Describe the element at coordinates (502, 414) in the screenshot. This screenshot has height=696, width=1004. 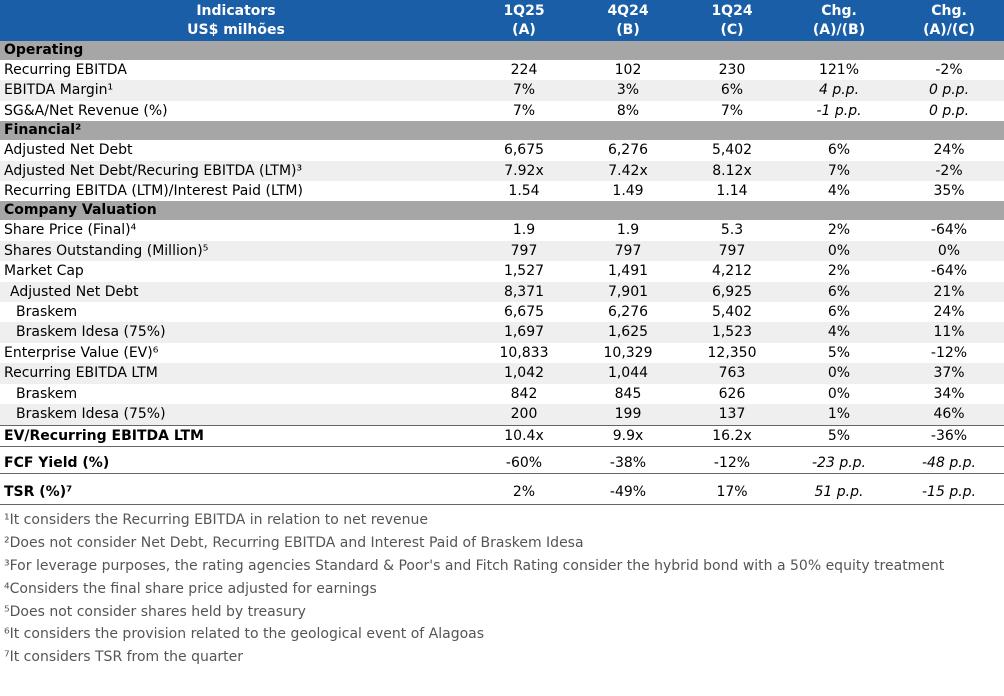
I see `table-row: Braskem Idesa (75%) 200 199 137 1% 46%` at that location.